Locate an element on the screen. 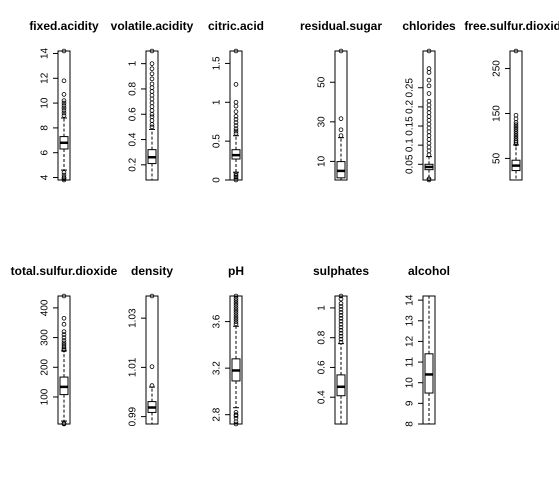  boxplot-panel: citric.acid 0 0.5 1 1.5 is located at coordinates (236, 101).